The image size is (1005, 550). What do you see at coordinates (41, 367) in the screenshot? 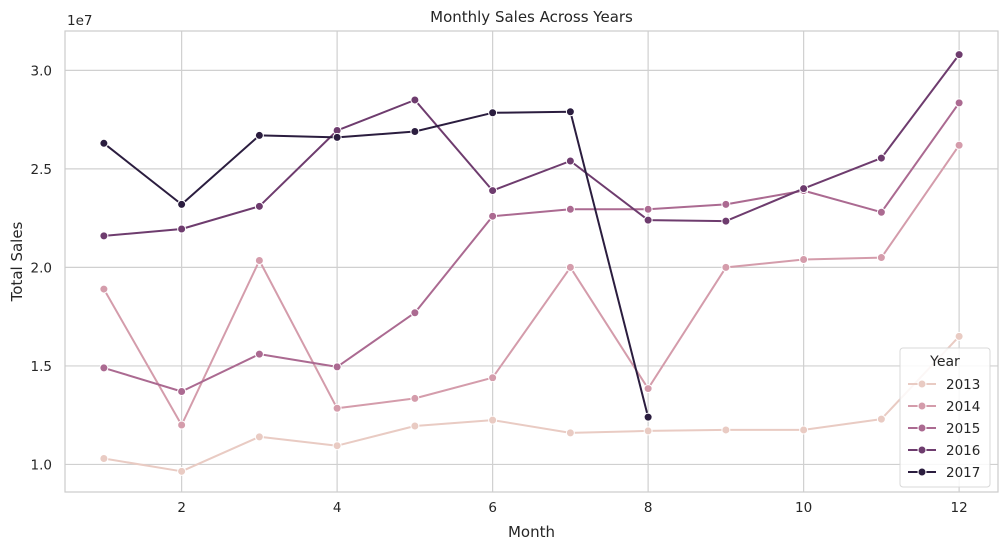
I see `y-tick-label: 1.5` at bounding box center [41, 367].